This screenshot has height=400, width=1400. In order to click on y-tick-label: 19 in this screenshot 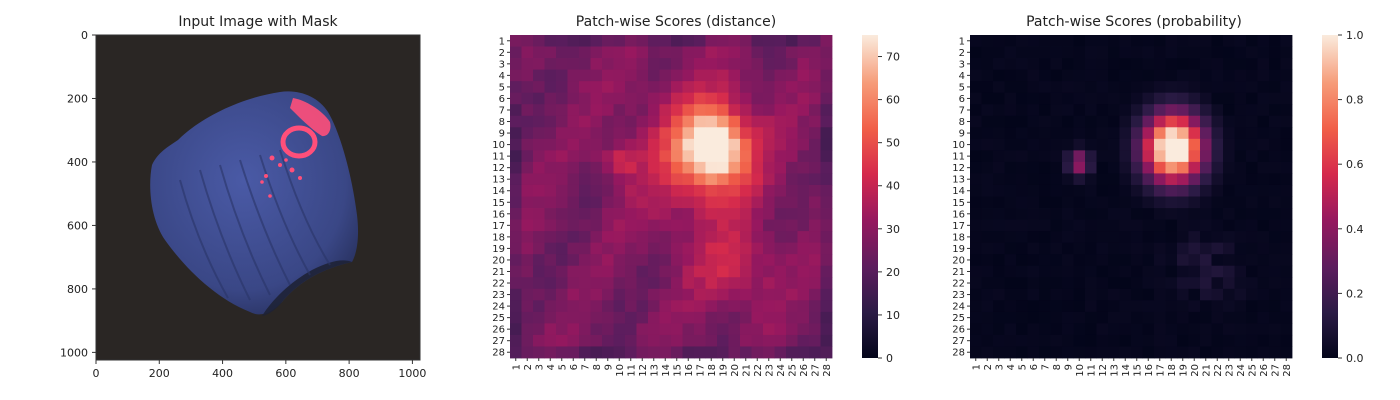, I will do `click(498, 249)`.